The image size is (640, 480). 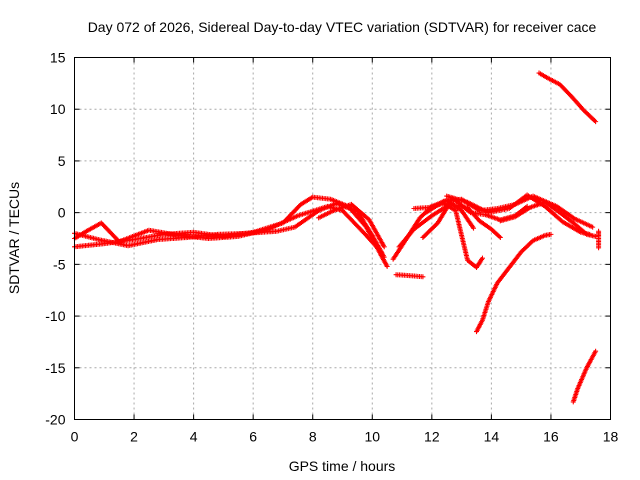 I want to click on series-arc-f, so click(x=409, y=276).